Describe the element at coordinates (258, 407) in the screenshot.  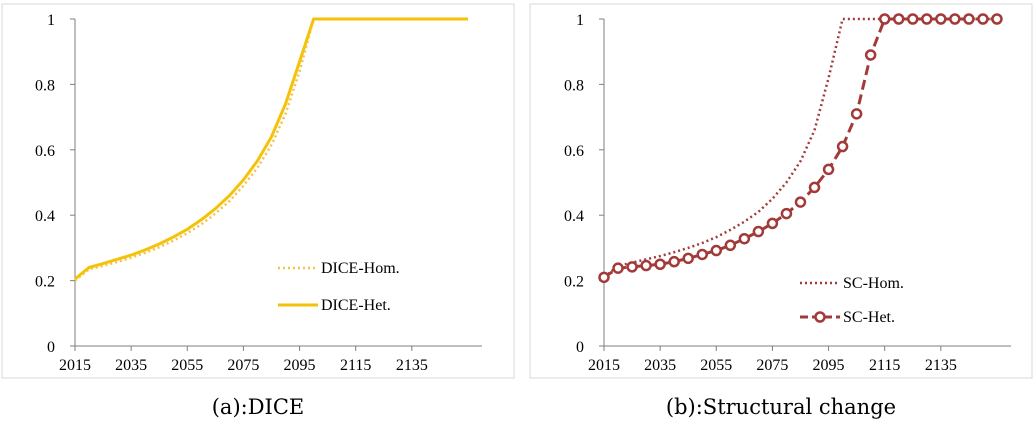
I see `panel-caption: (a):DICE` at that location.